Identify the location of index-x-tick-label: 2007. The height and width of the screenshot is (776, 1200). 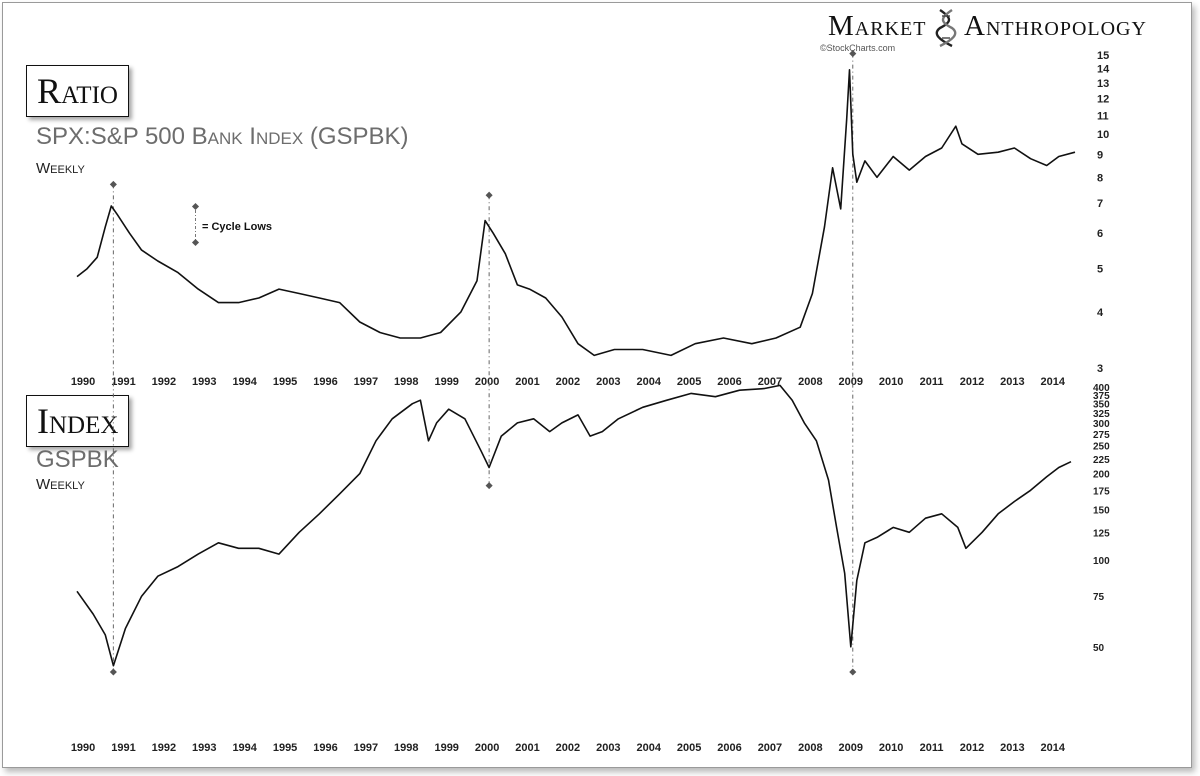
(770, 748).